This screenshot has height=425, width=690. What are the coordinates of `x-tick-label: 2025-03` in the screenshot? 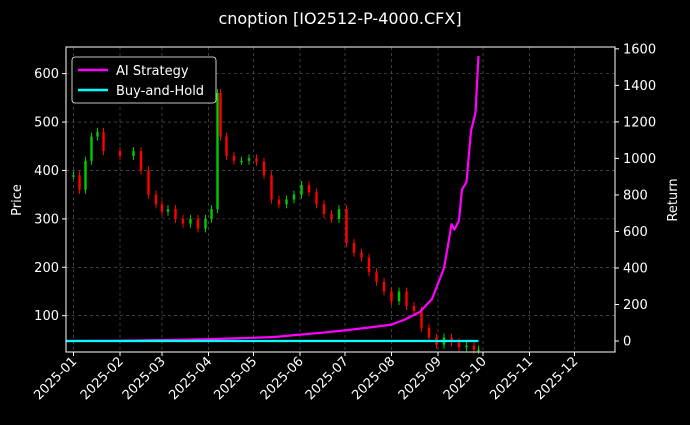 It's located at (144, 378).